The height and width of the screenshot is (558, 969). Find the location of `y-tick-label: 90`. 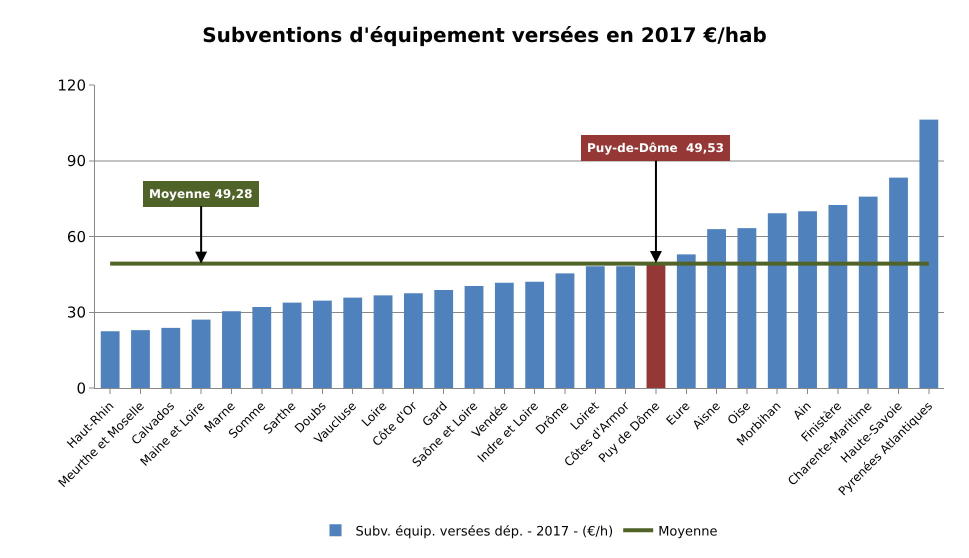

y-tick-label: 90 is located at coordinates (76, 161).